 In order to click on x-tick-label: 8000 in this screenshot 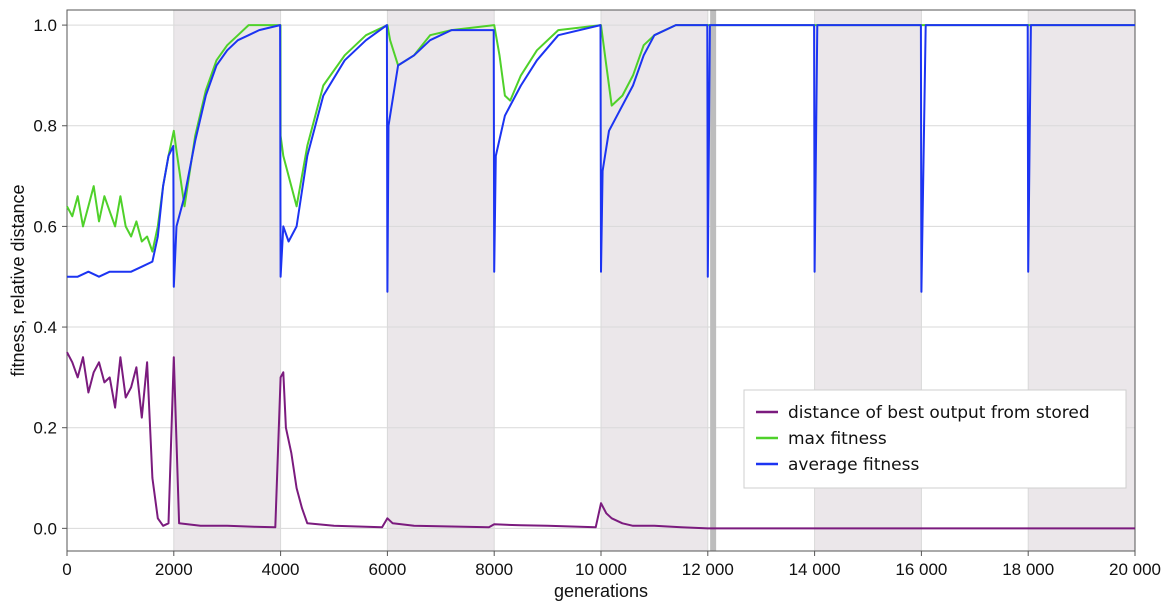, I will do `click(494, 569)`.